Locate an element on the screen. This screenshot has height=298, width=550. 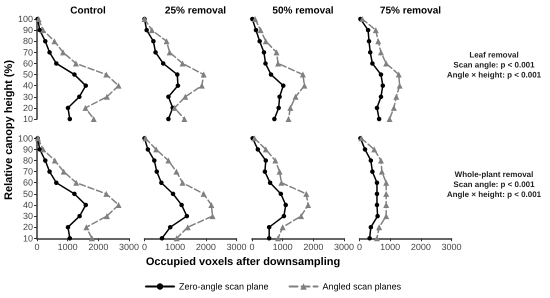
x-tick-label: 1000 is located at coordinates (282, 247).